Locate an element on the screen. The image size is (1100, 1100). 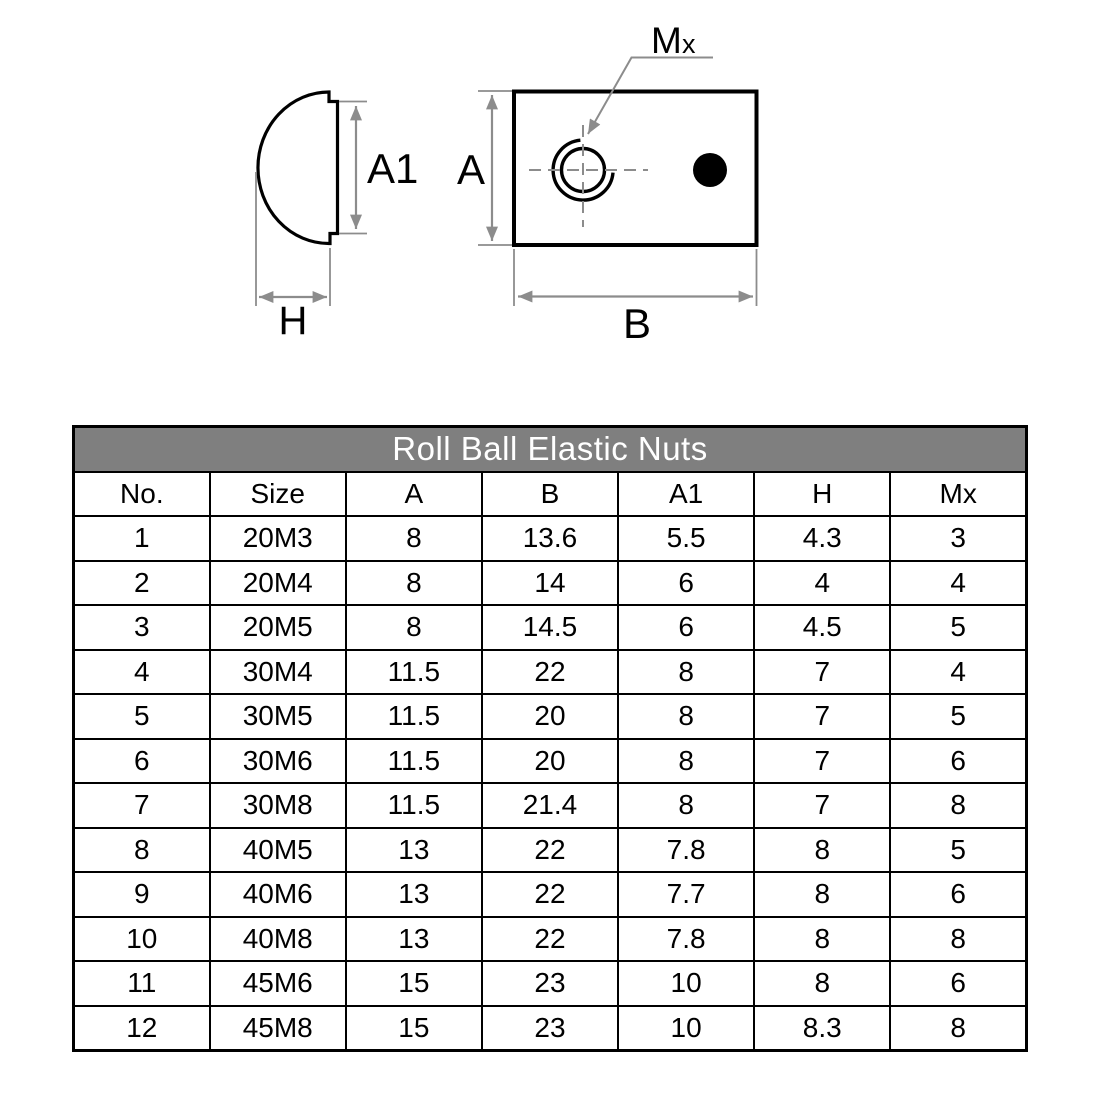
cell: 11.5 is located at coordinates (413, 671).